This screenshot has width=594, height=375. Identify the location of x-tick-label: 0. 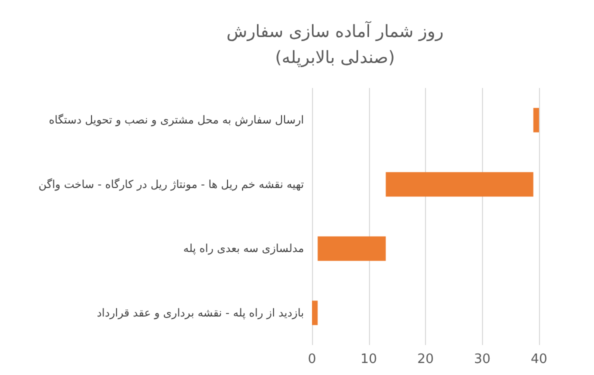
(312, 359).